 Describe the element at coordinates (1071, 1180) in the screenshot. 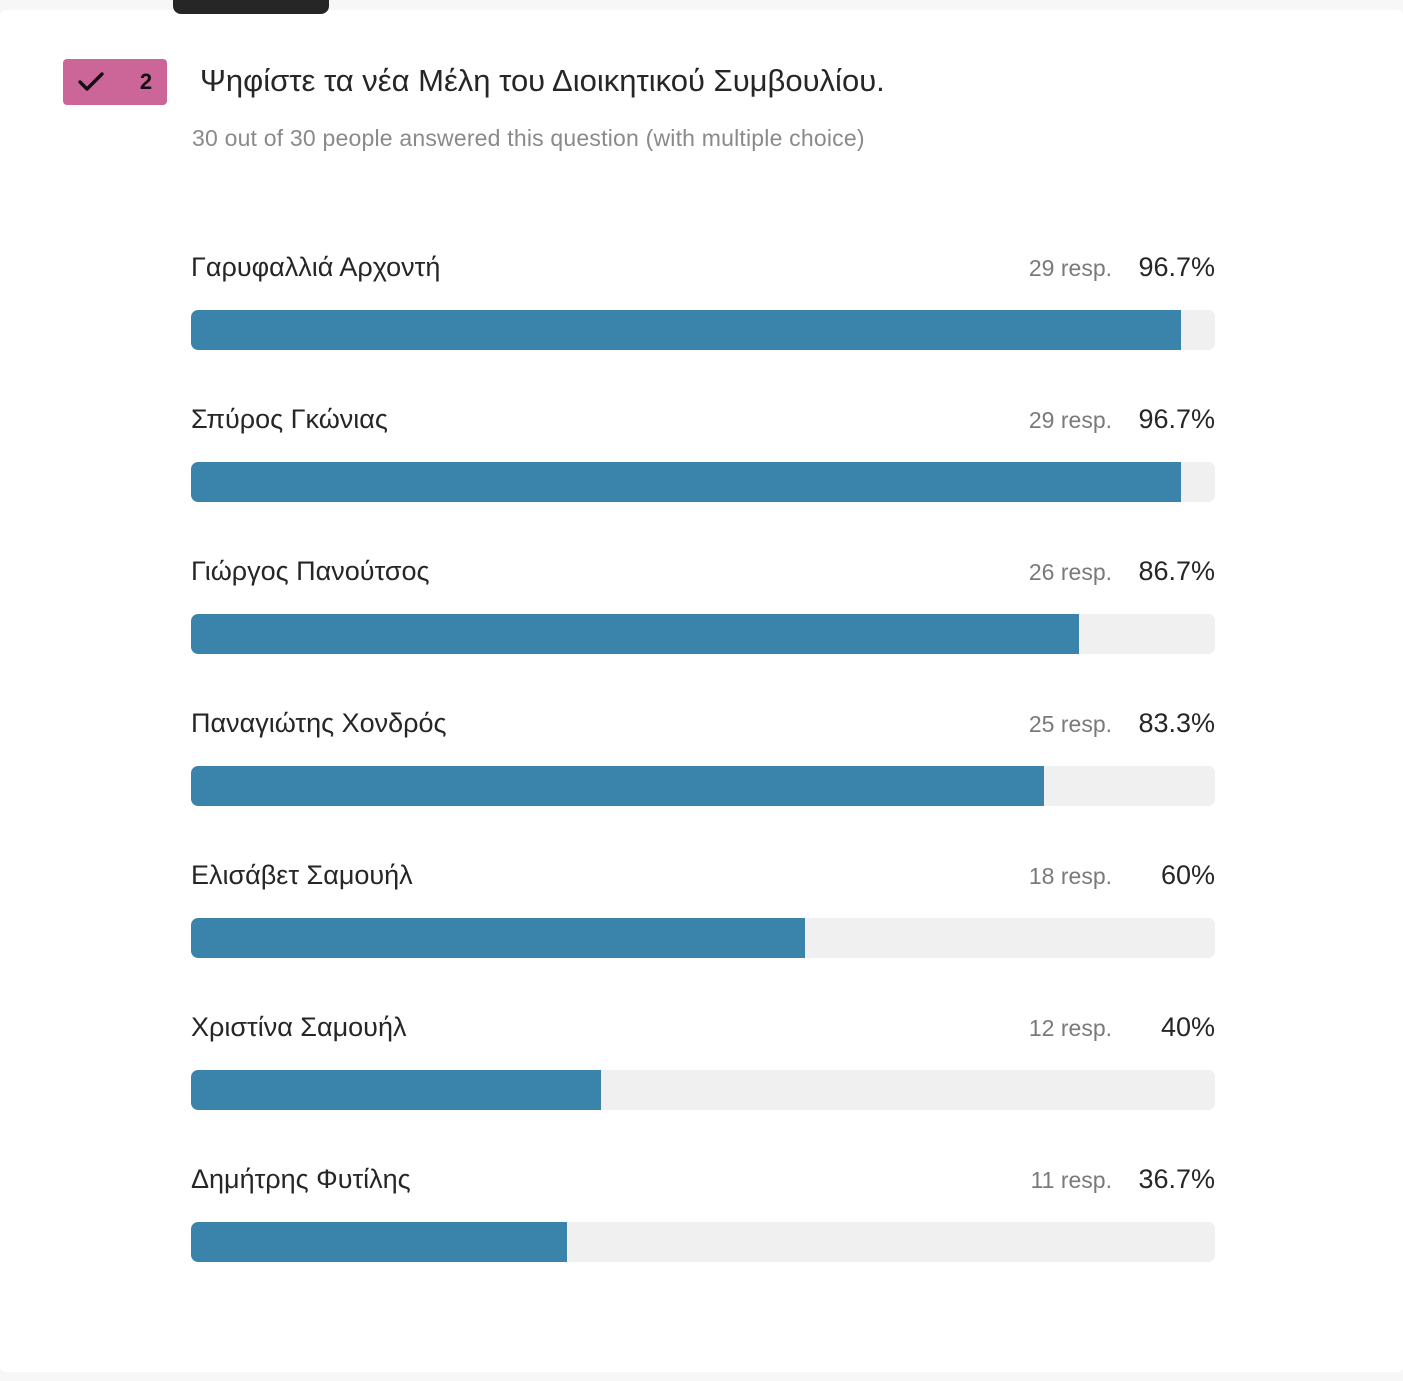

I see `choice-response-count: 11 resp.` at that location.